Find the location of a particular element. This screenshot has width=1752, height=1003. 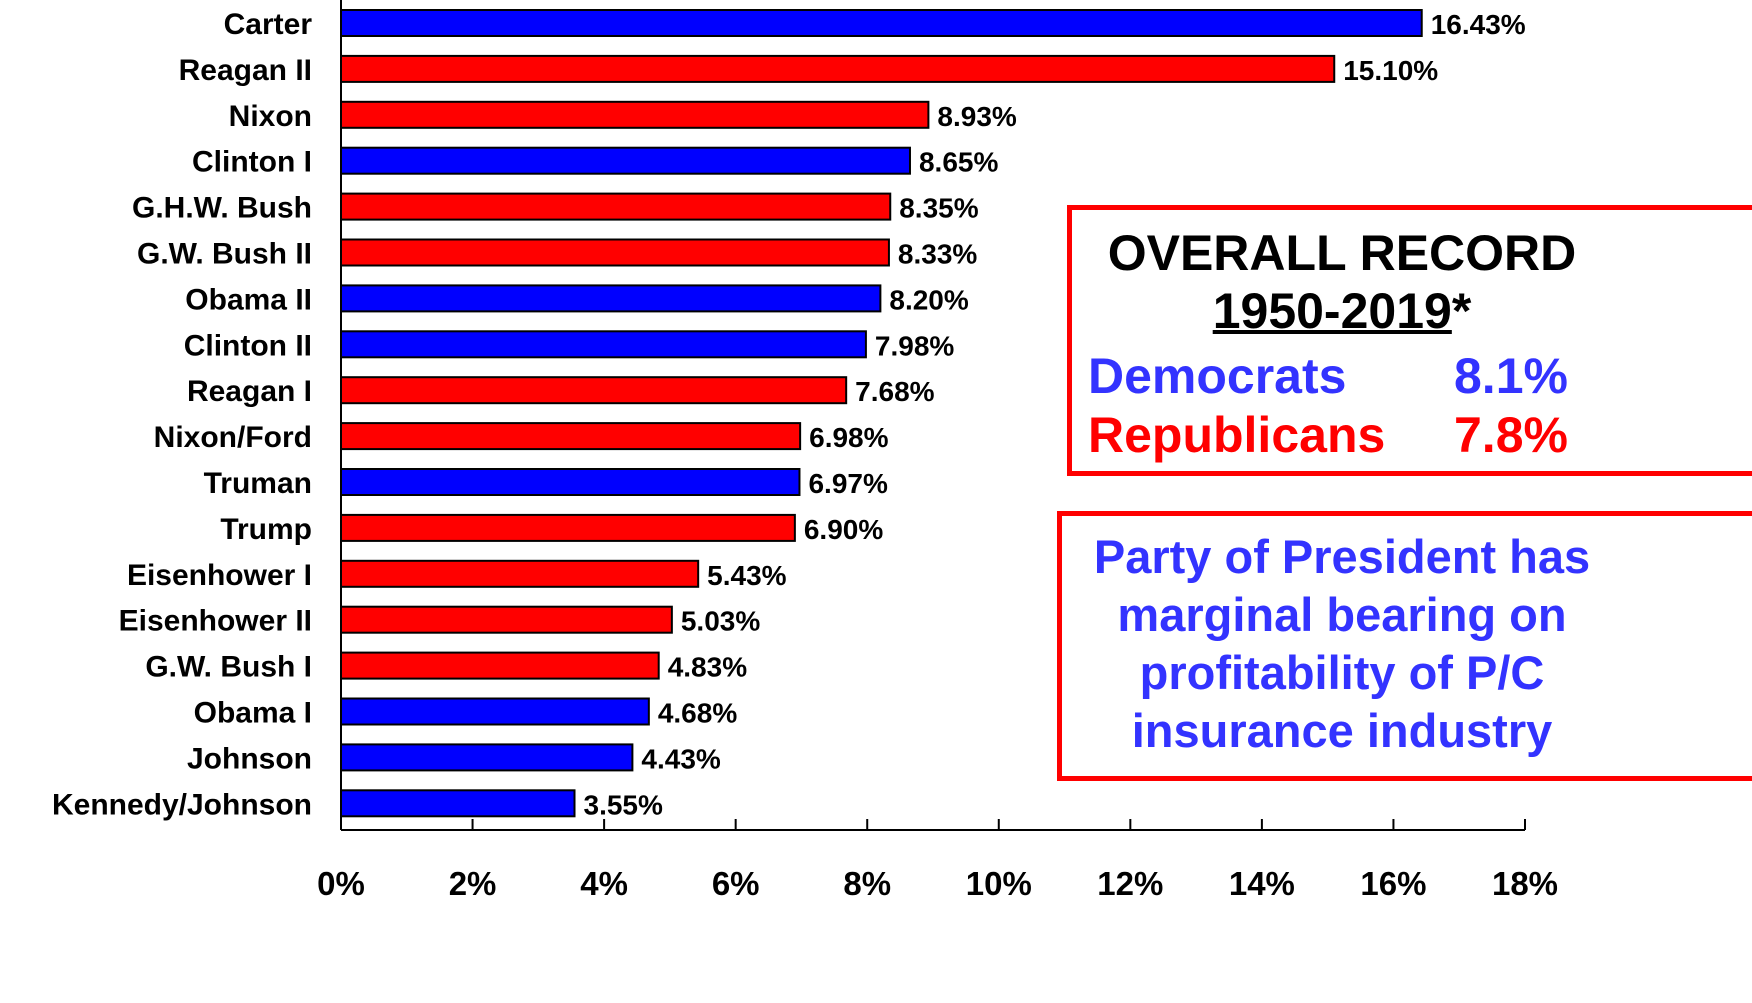

value-label: 8.35% is located at coordinates (938, 208).